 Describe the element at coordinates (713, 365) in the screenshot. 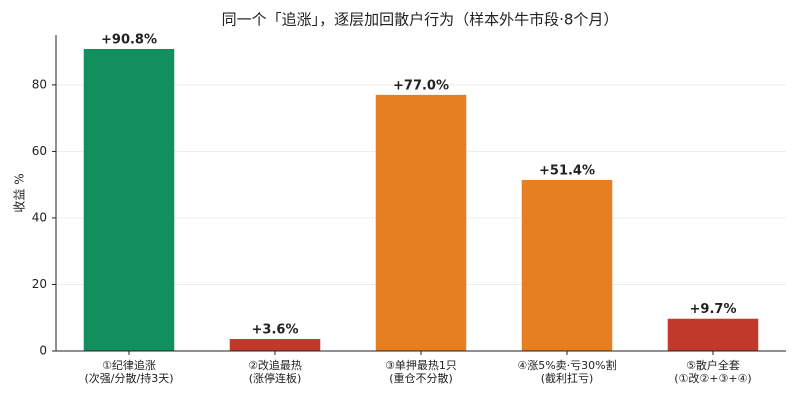

I see `x-tick-label: ⑤散户全套` at that location.